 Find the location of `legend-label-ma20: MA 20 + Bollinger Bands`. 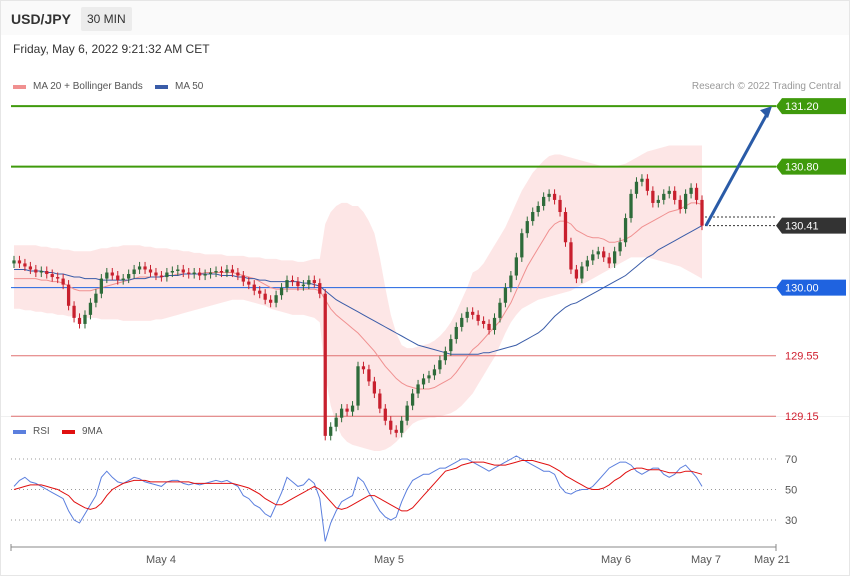

legend-label-ma20: MA 20 + Bollinger Bands is located at coordinates (88, 86).